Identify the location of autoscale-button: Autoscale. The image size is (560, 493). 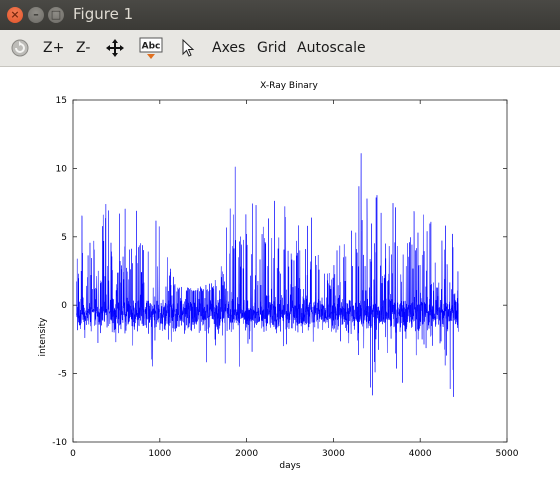
(331, 48).